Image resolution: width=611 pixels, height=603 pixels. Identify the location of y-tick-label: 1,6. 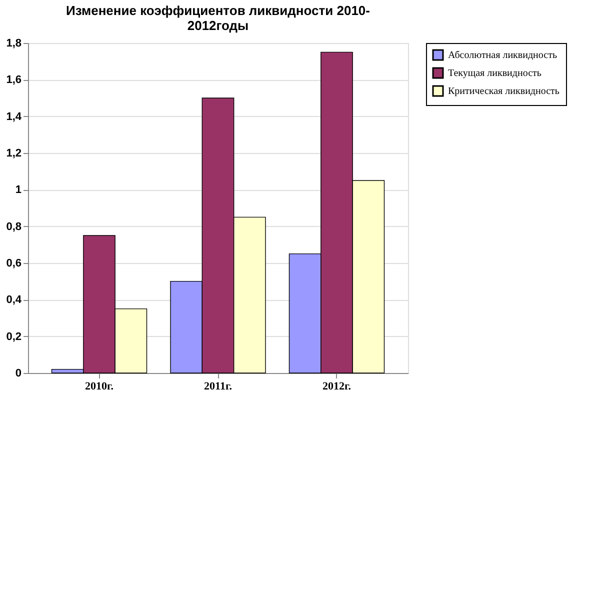
(14, 80).